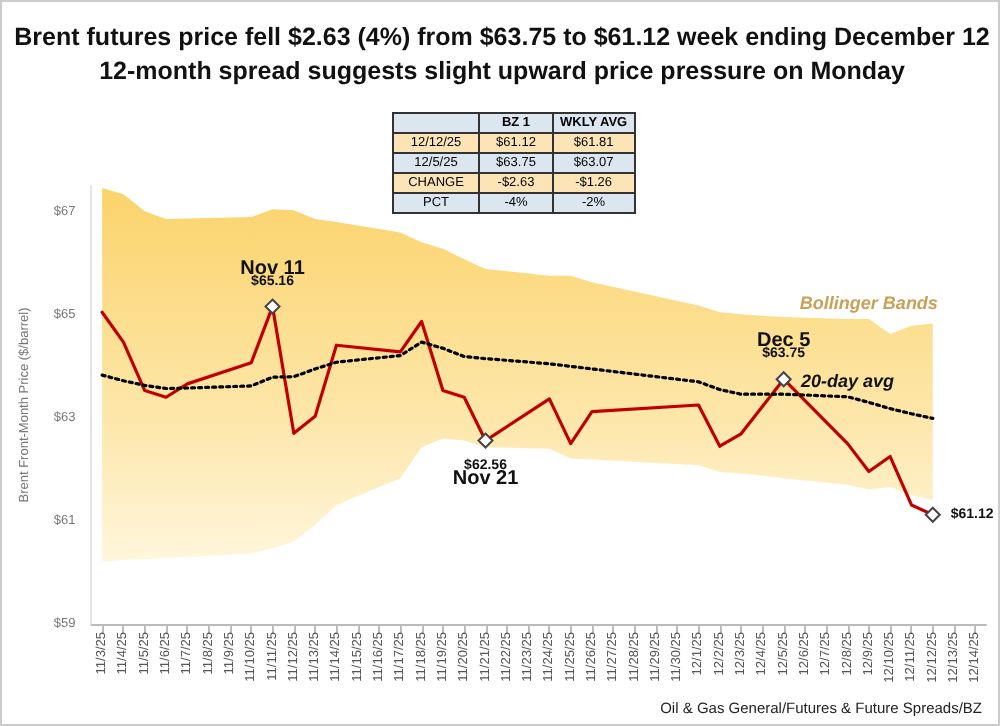  I want to click on annotation: 20-day avg, so click(847, 380).